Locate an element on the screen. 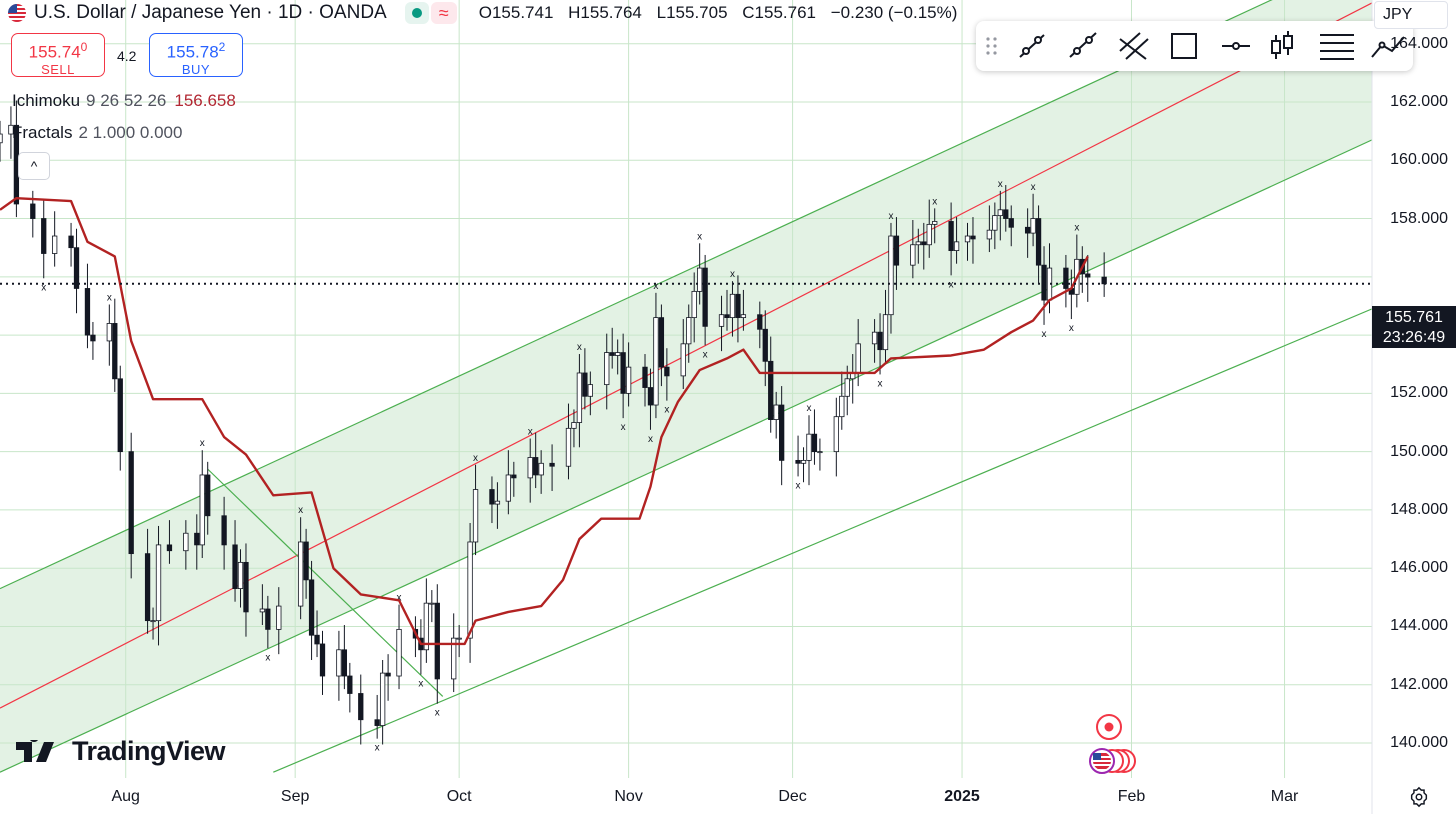 The width and height of the screenshot is (1456, 814). last-price-value: 155.761 is located at coordinates (1414, 317).